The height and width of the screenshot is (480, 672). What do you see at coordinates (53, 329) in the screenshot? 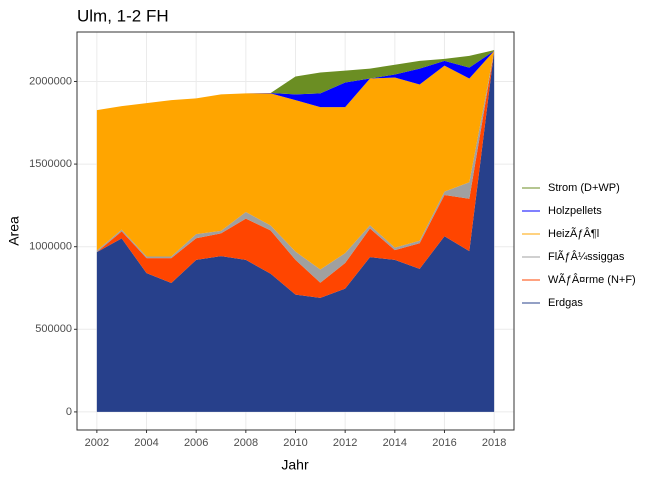
I see `y-tick-label: 500000` at bounding box center [53, 329].